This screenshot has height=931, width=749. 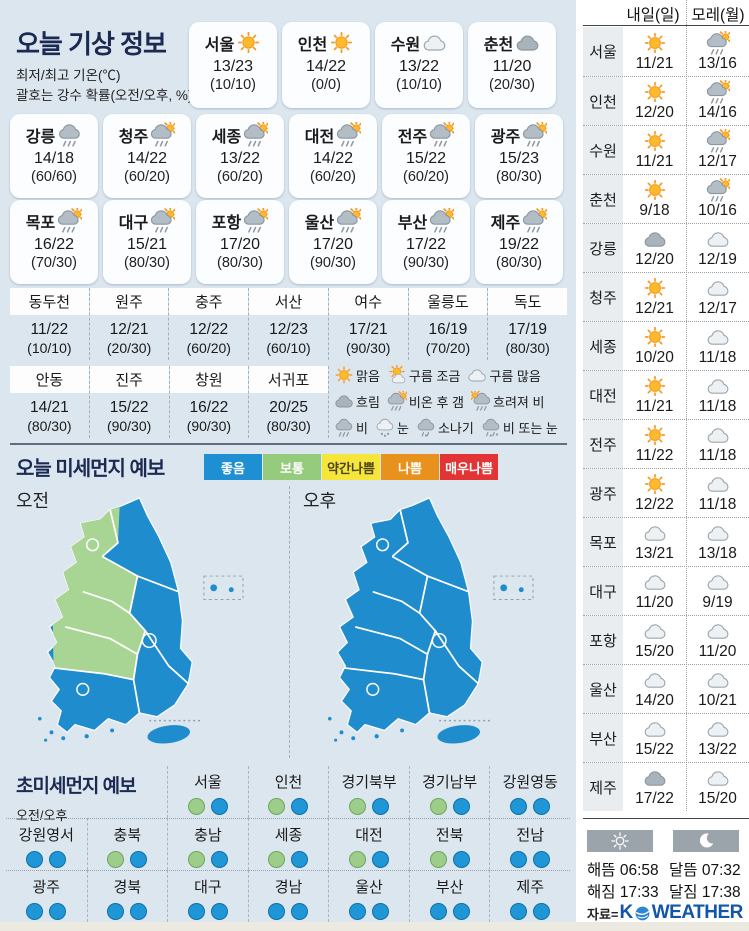 What do you see at coordinates (136, 623) in the screenshot?
I see `korea-dust-map-morning` at bounding box center [136, 623].